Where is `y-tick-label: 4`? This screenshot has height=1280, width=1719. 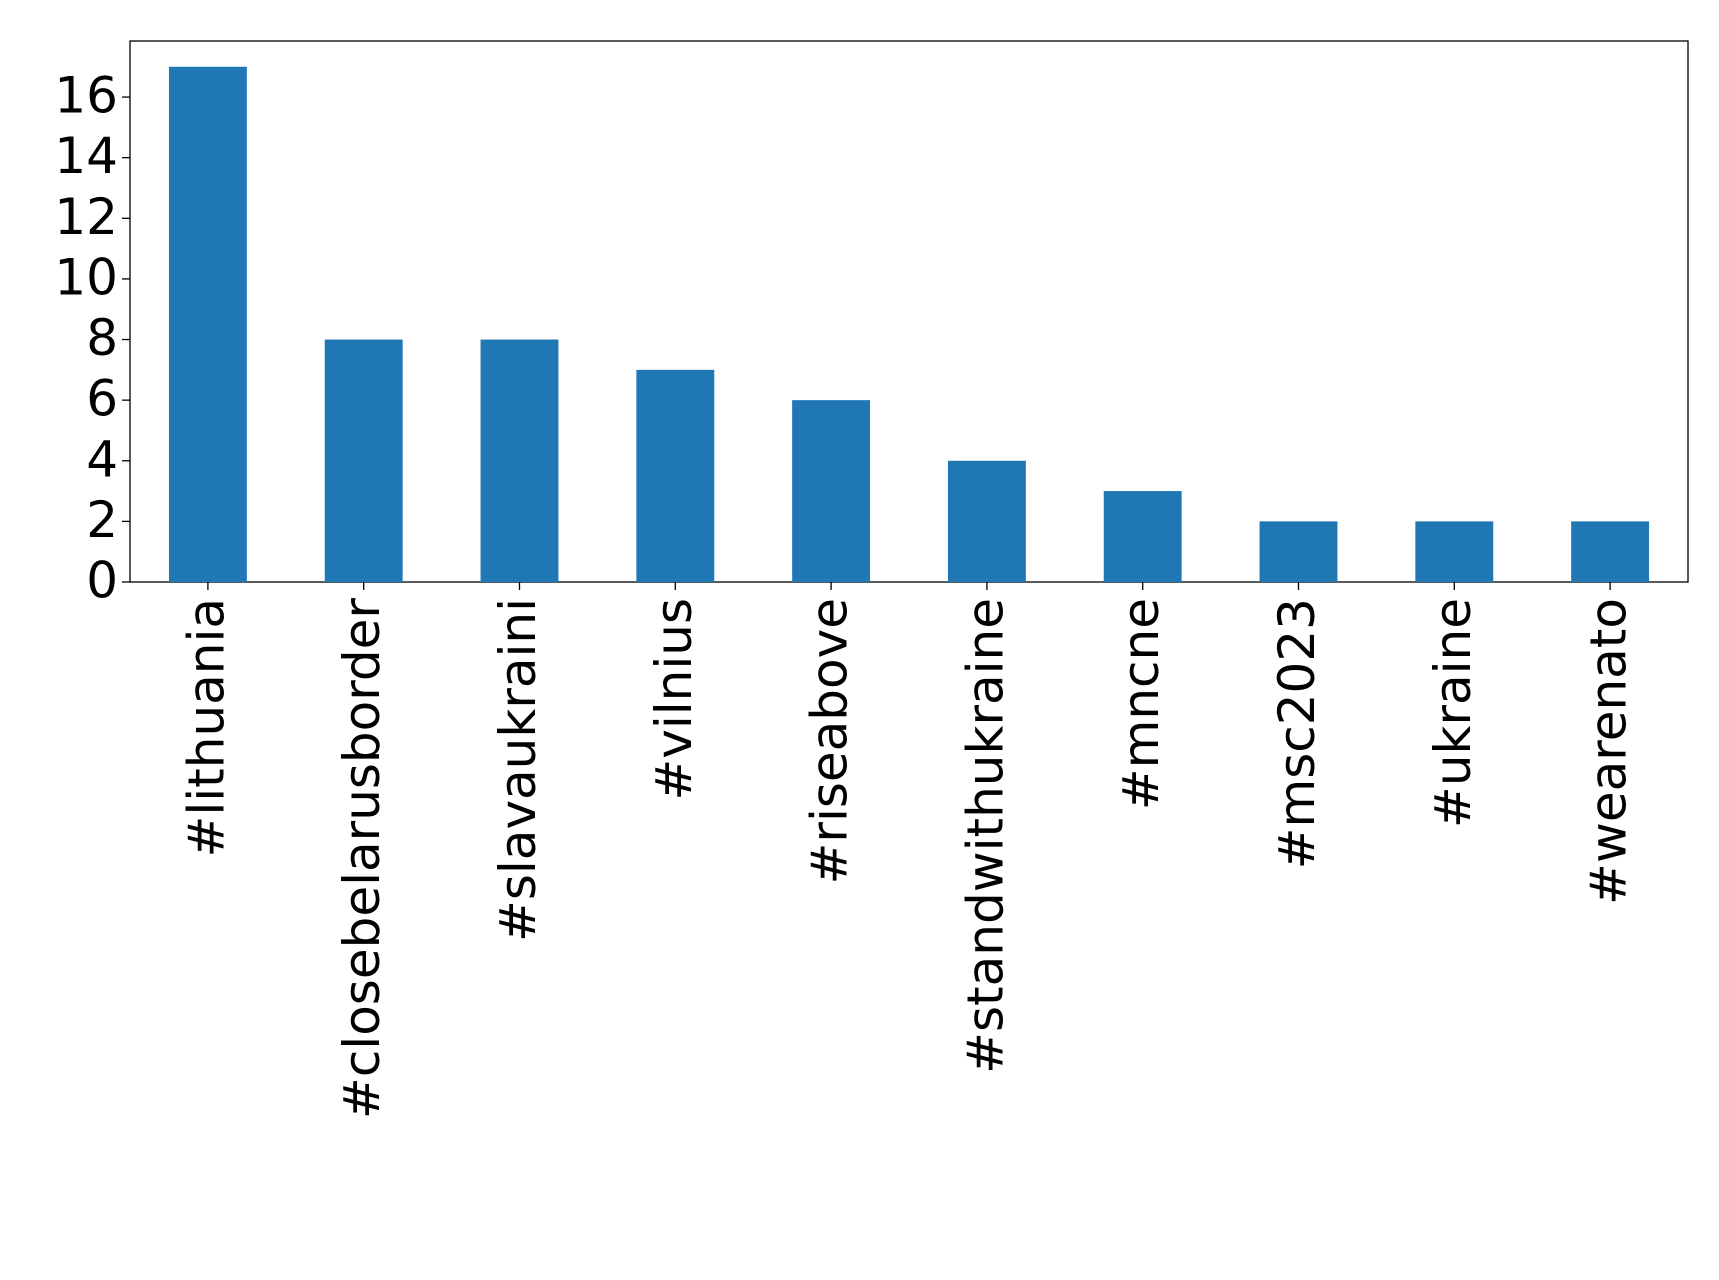
y-tick-label: 4 is located at coordinates (102, 459).